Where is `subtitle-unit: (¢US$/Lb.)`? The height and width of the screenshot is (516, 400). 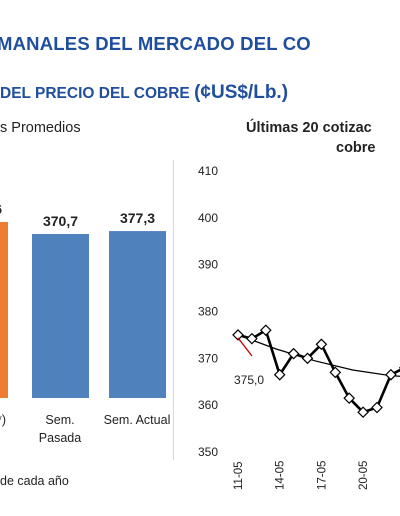
subtitle-unit: (¢US$/Lb.) is located at coordinates (241, 92).